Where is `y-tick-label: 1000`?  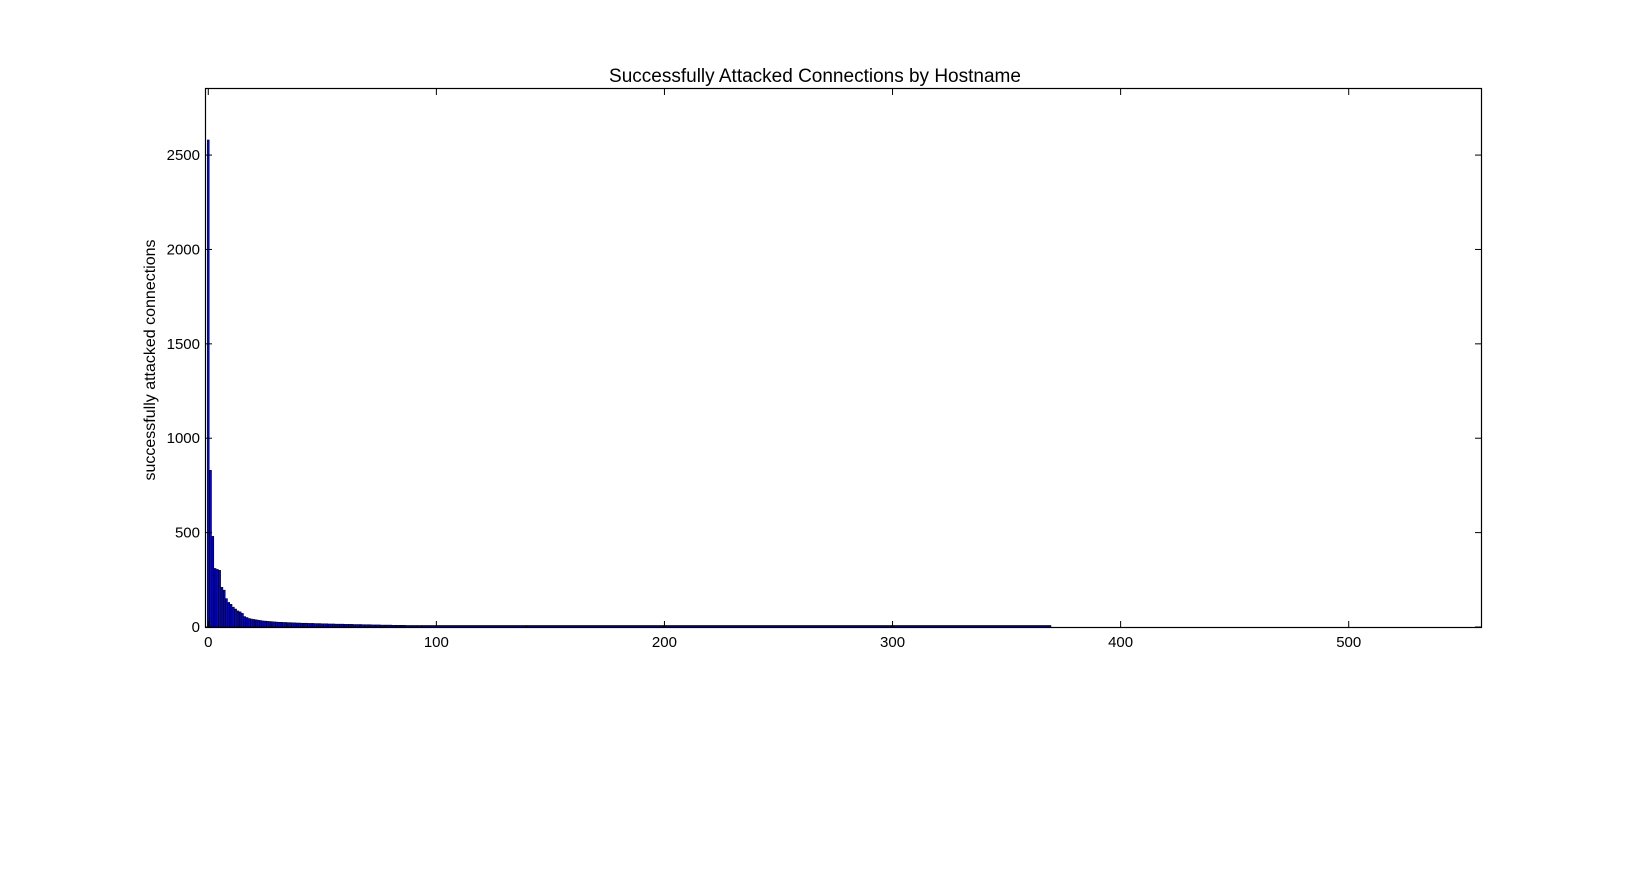
y-tick-label: 1000 is located at coordinates (183, 438).